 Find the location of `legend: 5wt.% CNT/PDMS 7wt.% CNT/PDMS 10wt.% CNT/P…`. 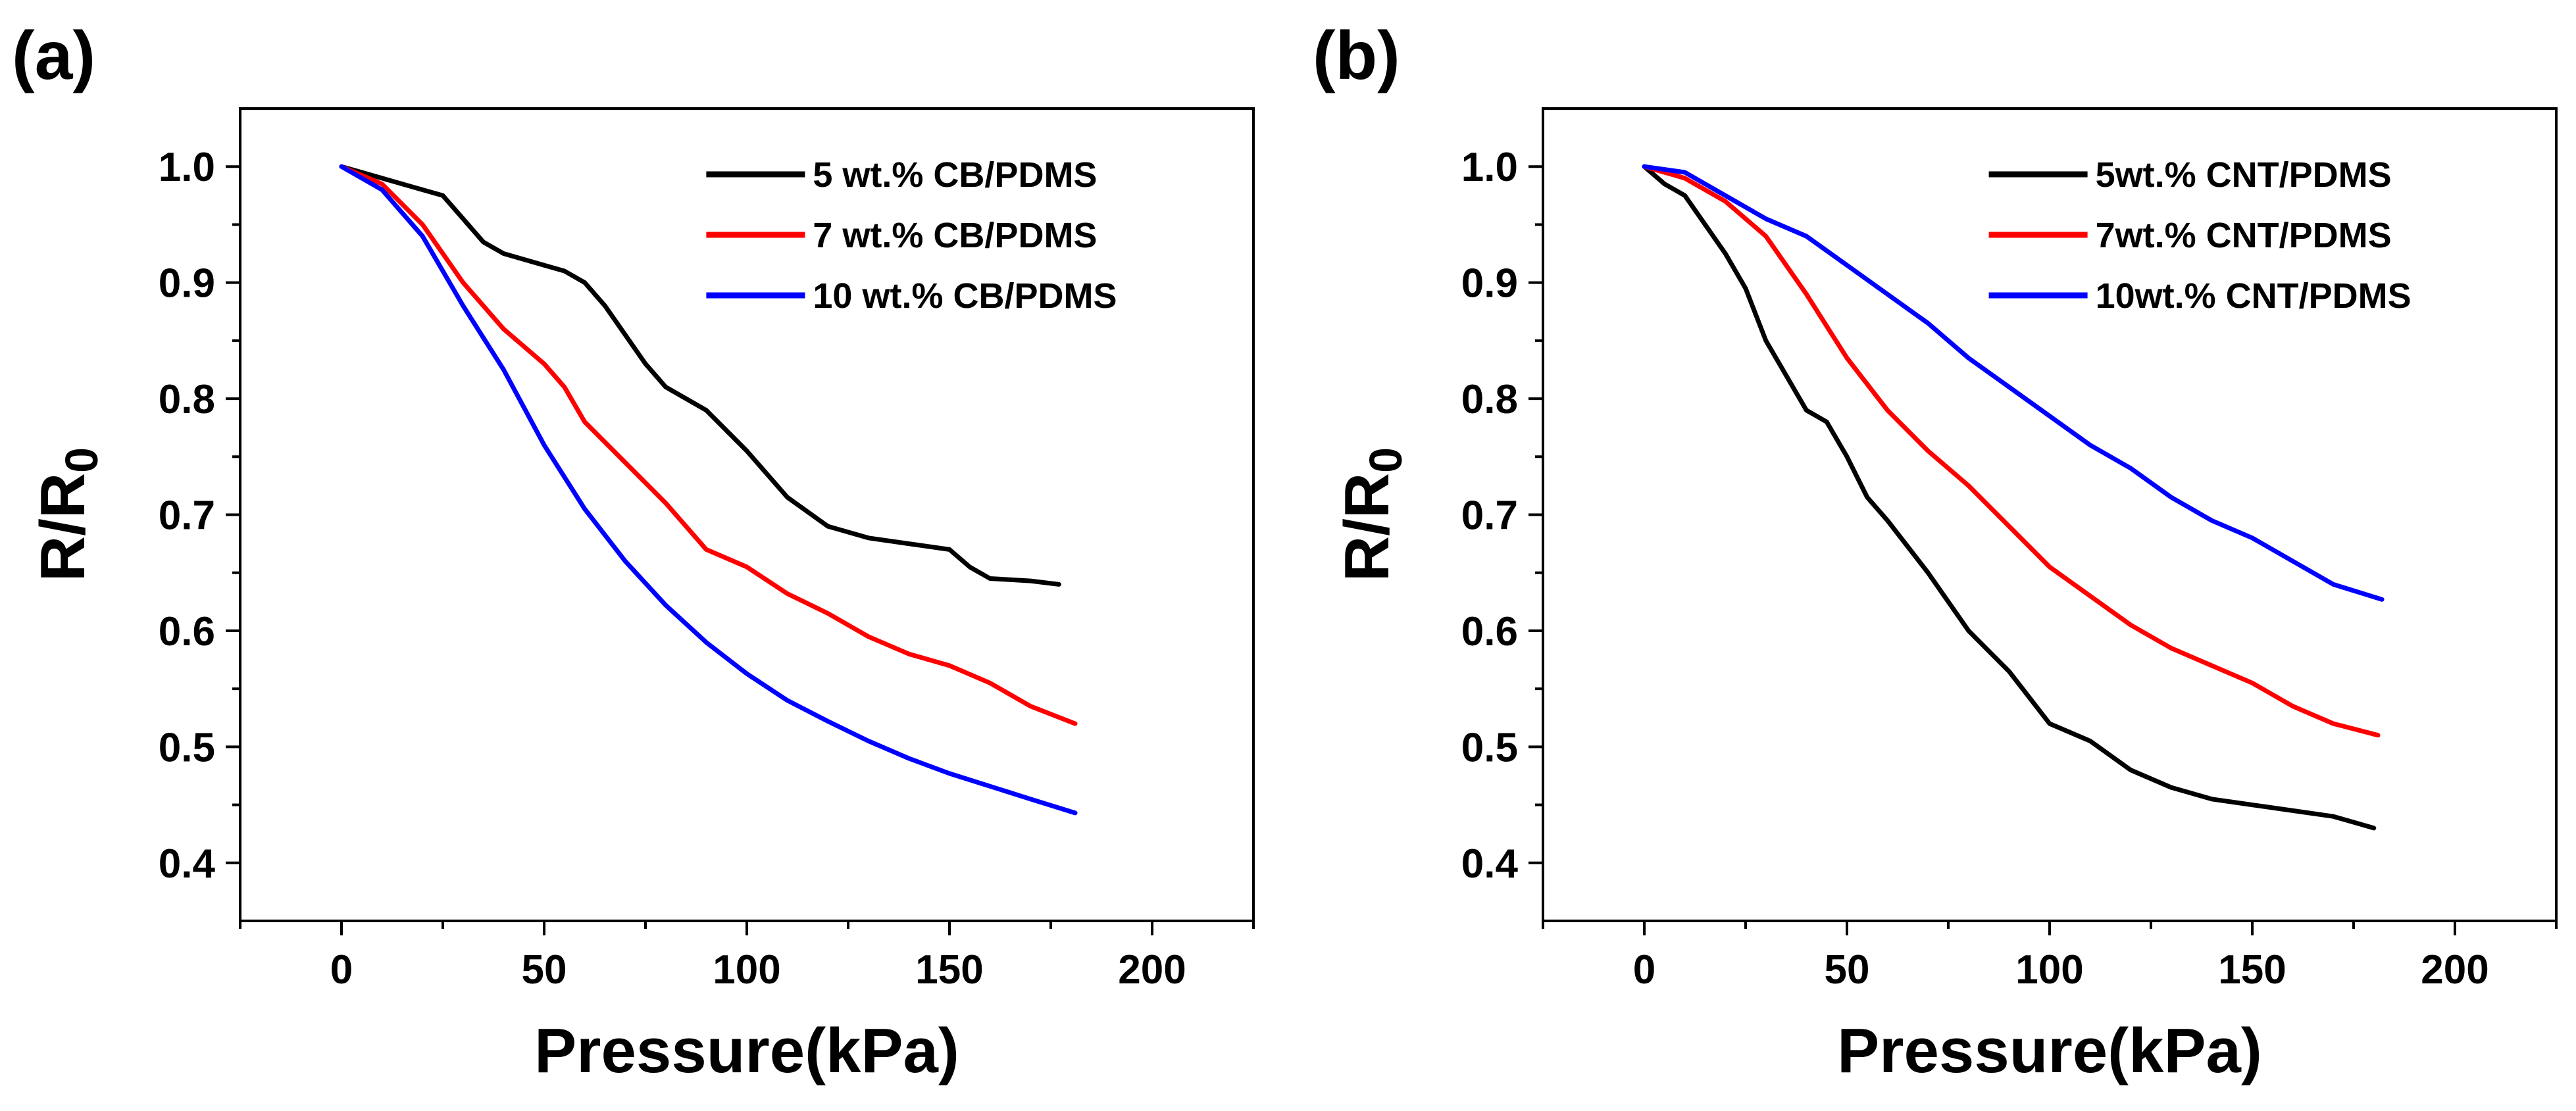

legend: 5wt.% CNT/PDMS 7wt.% CNT/PDMS 10wt.% CNT/P… is located at coordinates (2200, 236).